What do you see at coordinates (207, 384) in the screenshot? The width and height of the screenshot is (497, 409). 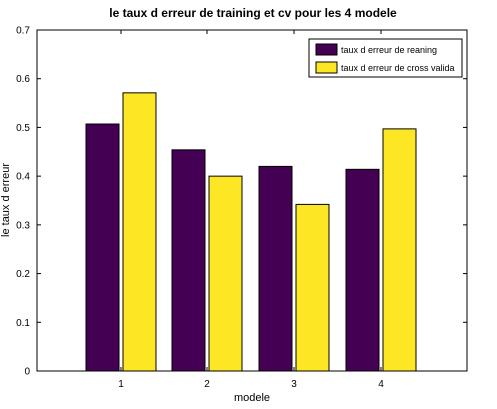 I see `x-tick-label: 2` at bounding box center [207, 384].